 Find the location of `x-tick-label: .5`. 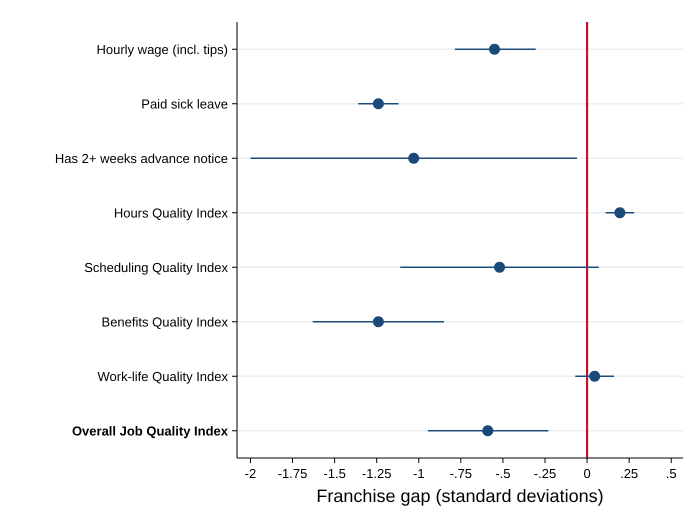

x-tick-label: .5 is located at coordinates (671, 473).